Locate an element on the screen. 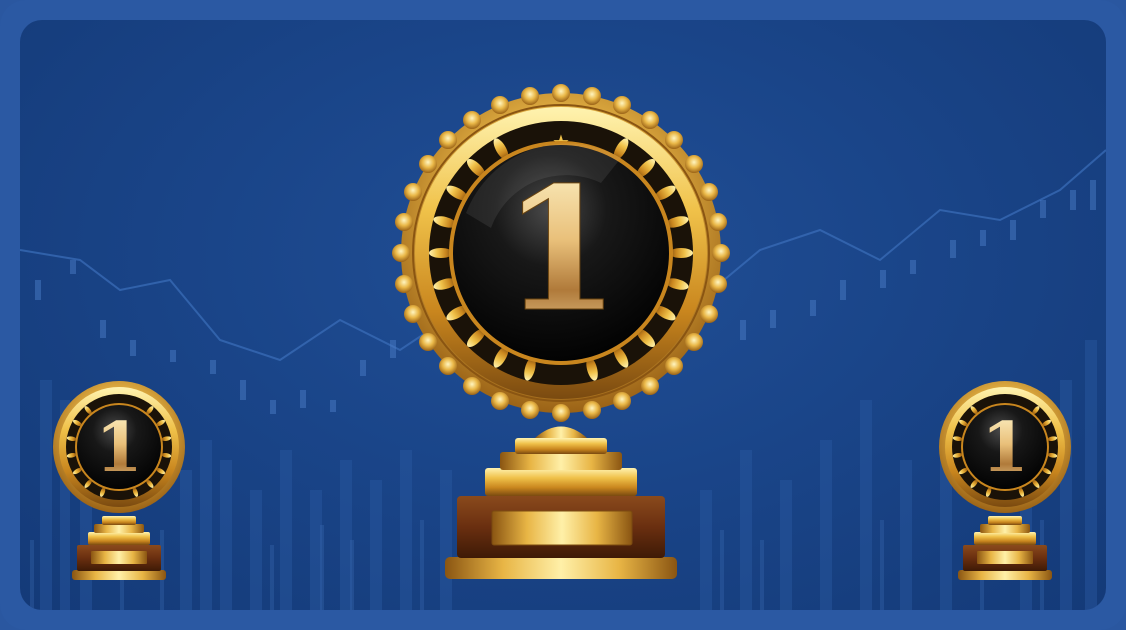 The height and width of the screenshot is (630, 1126). right-trophy: 1 is located at coordinates (1005, 480).